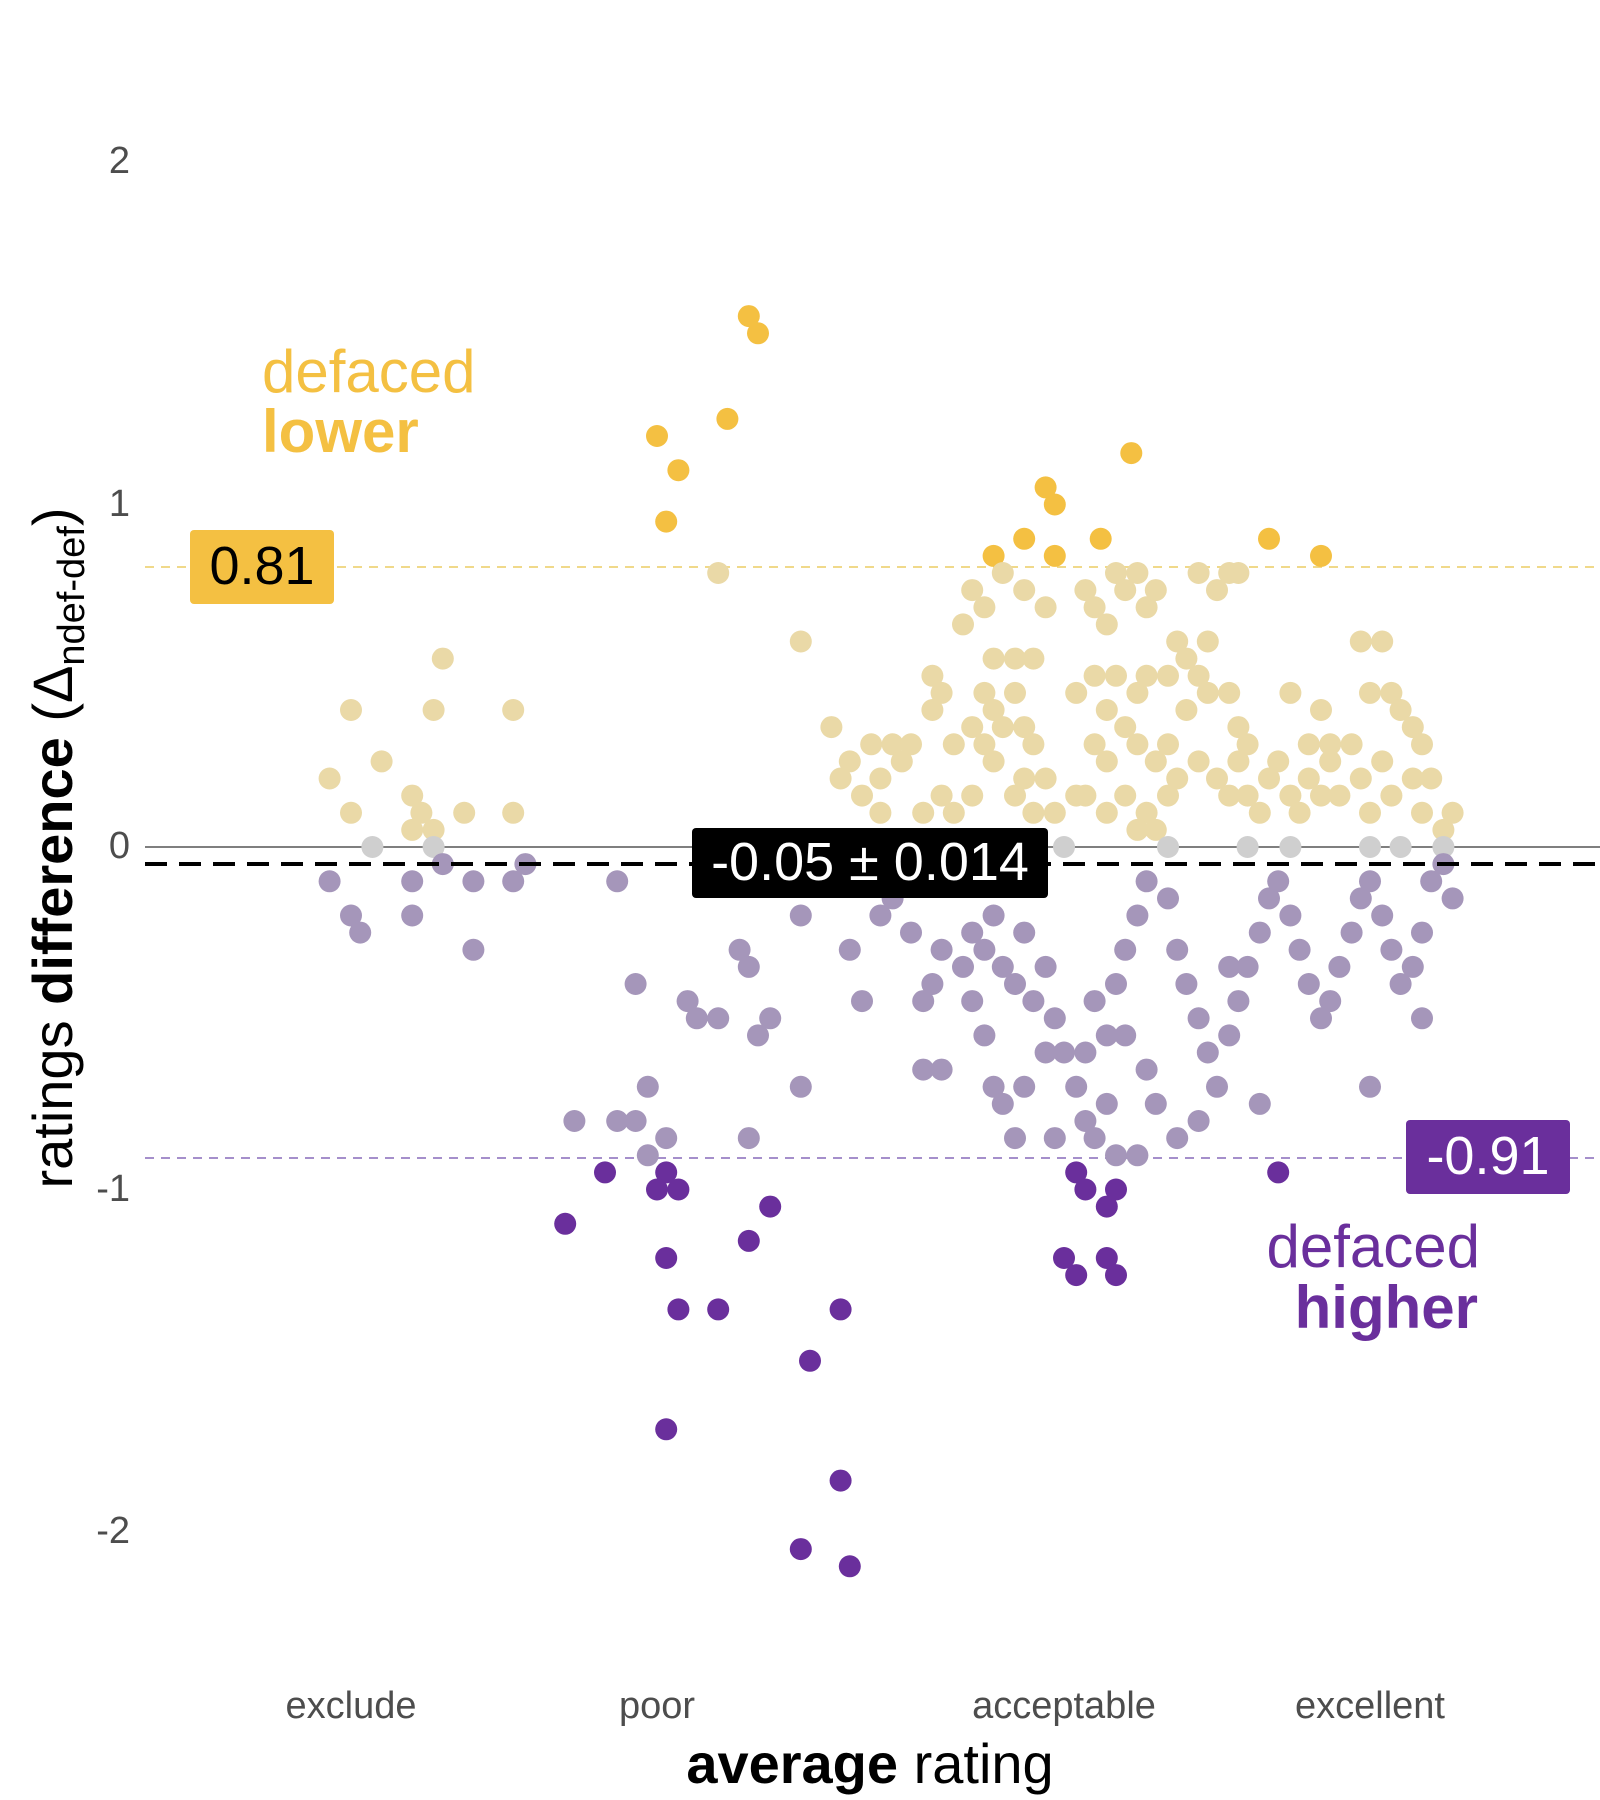 The image size is (1600, 1800). What do you see at coordinates (869, 1763) in the screenshot?
I see `x-axis-title: average rating` at bounding box center [869, 1763].